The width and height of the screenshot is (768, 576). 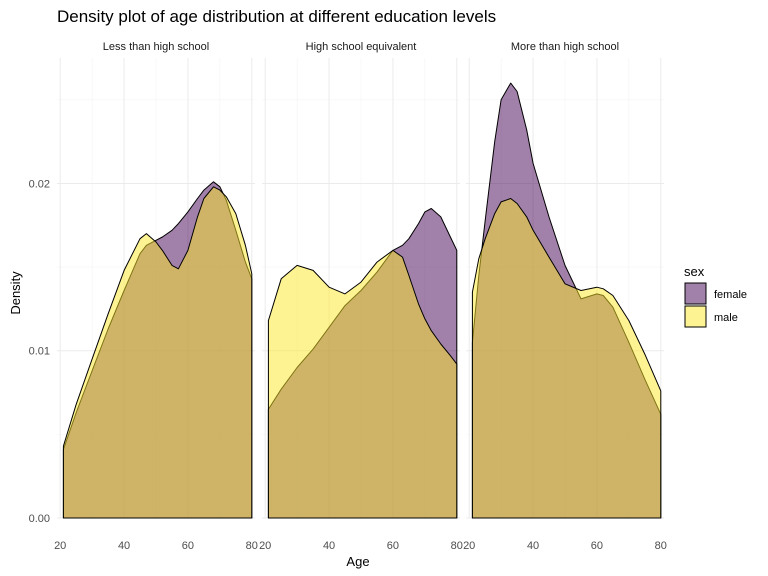 I want to click on y-tick-label: 0.00, so click(x=39, y=519).